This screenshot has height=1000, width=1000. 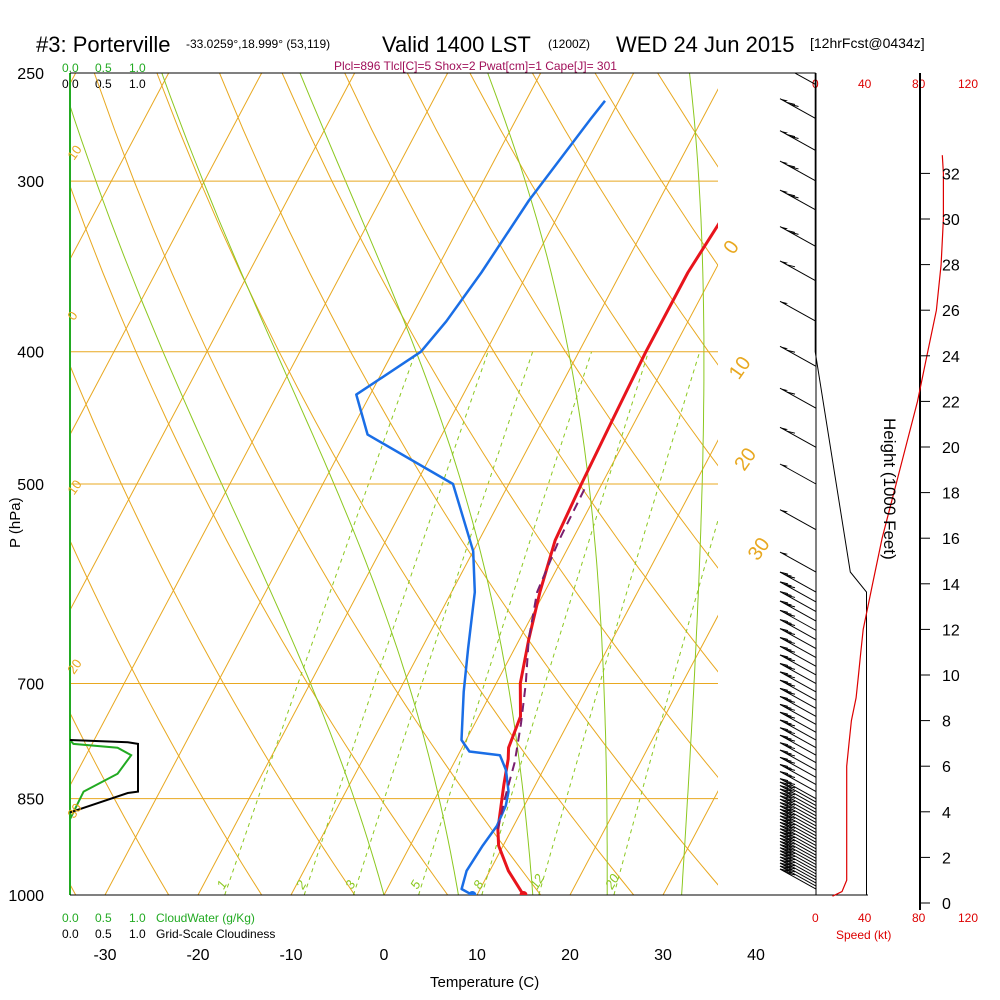 I want to click on mixing-ratio-label: 1, so click(x=221, y=885).